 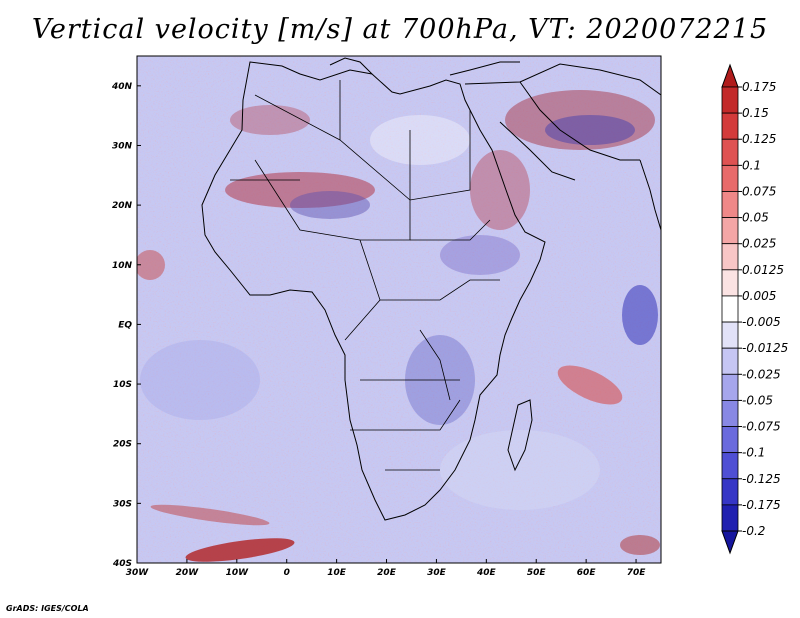 What do you see at coordinates (765, 348) in the screenshot?
I see `colorbar-label: -0.0125` at bounding box center [765, 348].